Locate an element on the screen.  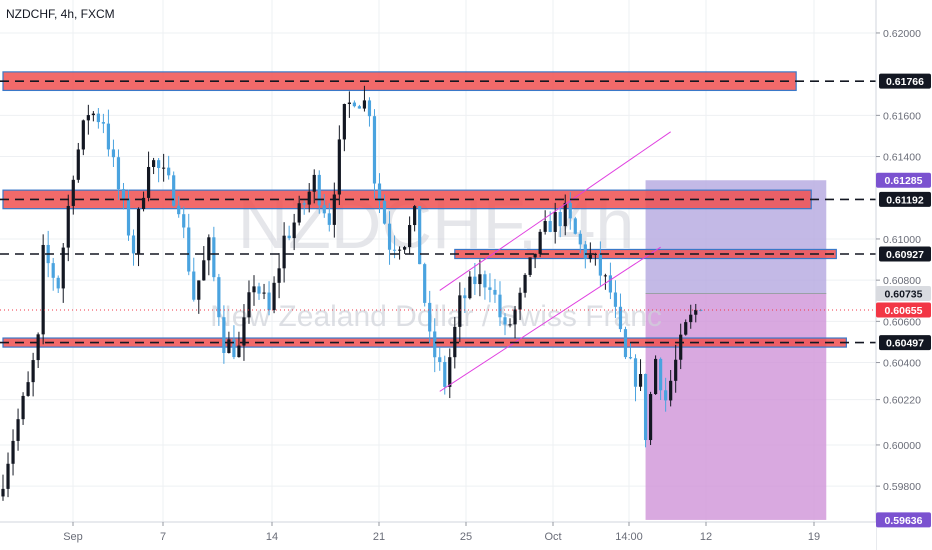
price-tick-label: 0.59800 is located at coordinates (902, 487).